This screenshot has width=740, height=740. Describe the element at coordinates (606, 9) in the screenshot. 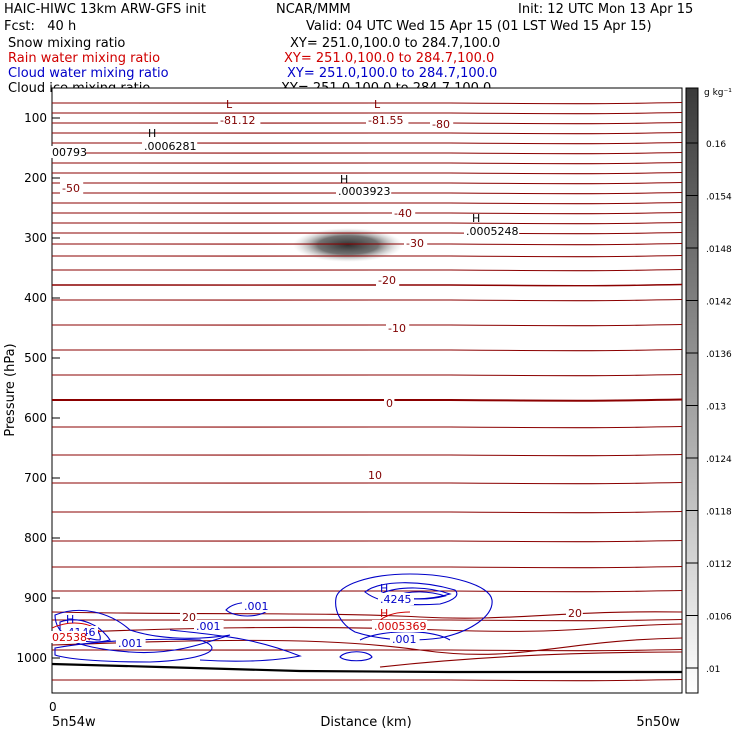

I see `init-time: Init: 12 UTC Mon 13 Apr 15` at that location.